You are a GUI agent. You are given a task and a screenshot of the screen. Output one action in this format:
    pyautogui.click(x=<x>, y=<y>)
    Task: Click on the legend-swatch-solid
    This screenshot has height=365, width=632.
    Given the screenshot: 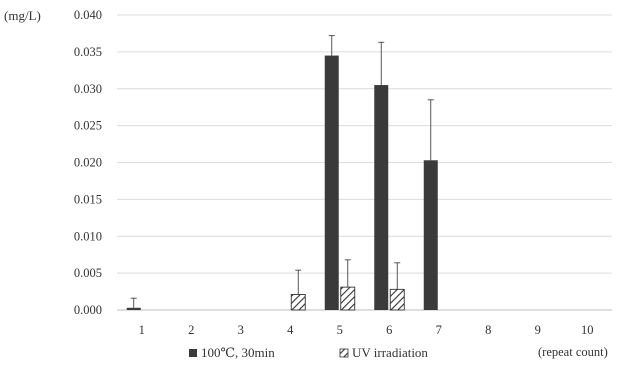 What is the action you would take?
    pyautogui.click(x=193, y=353)
    